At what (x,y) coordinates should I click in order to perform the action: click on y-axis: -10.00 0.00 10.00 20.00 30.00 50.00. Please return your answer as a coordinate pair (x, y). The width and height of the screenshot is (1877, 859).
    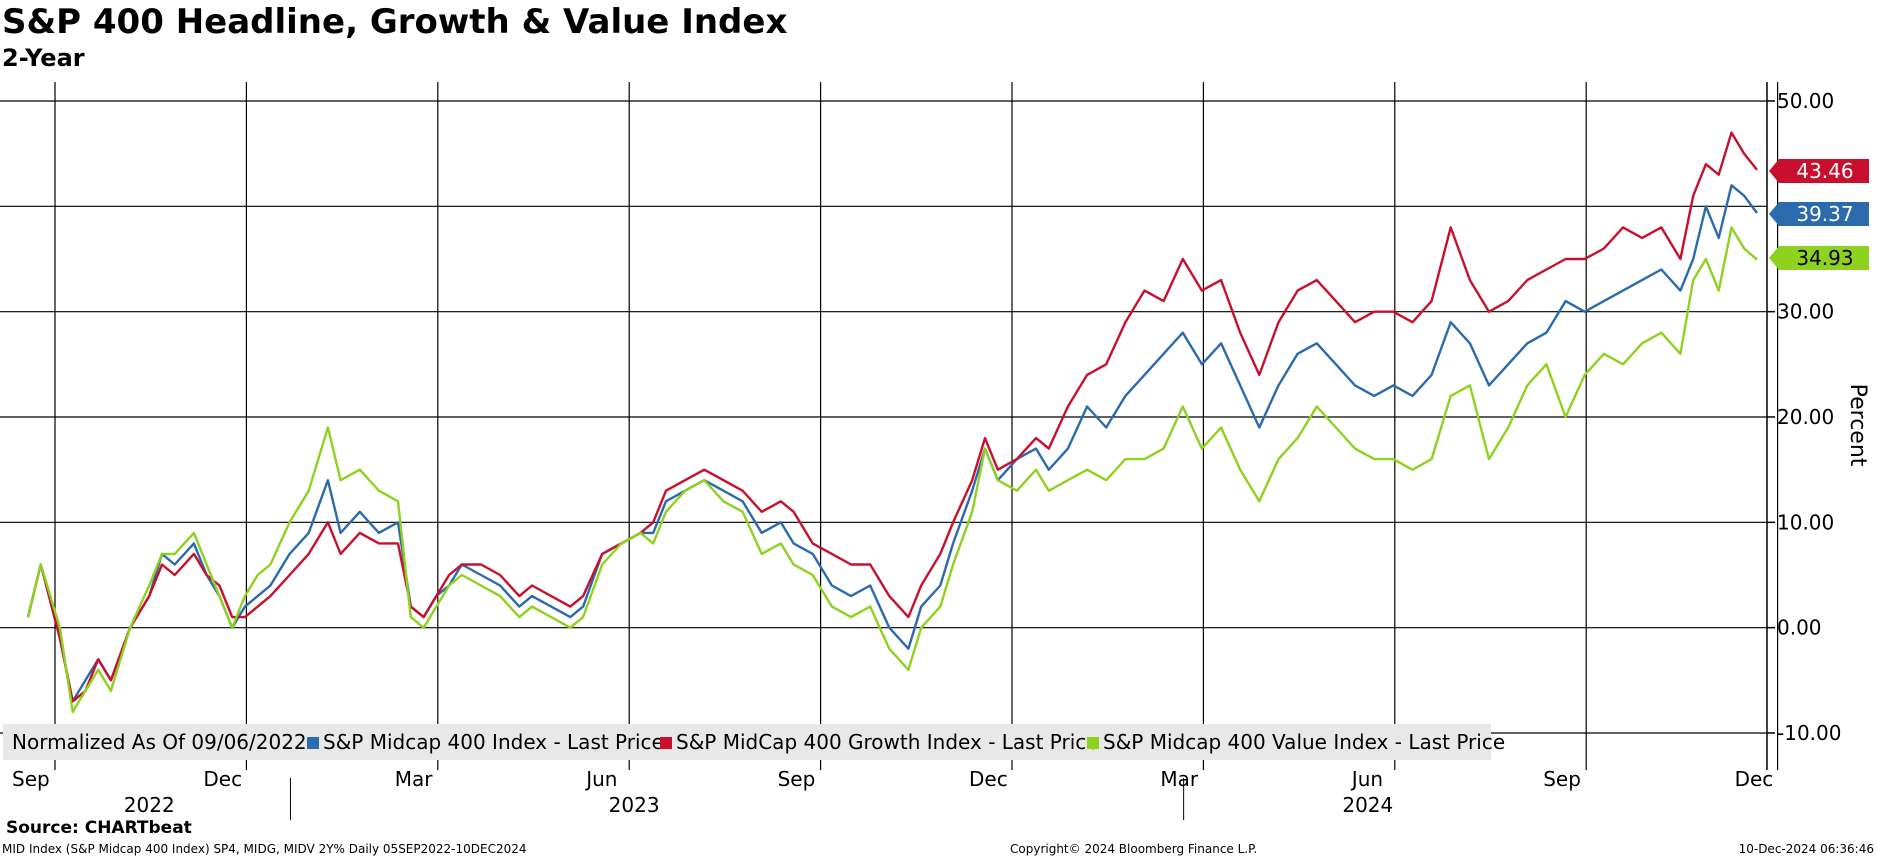
    Looking at the image, I should click on (1803, 426).